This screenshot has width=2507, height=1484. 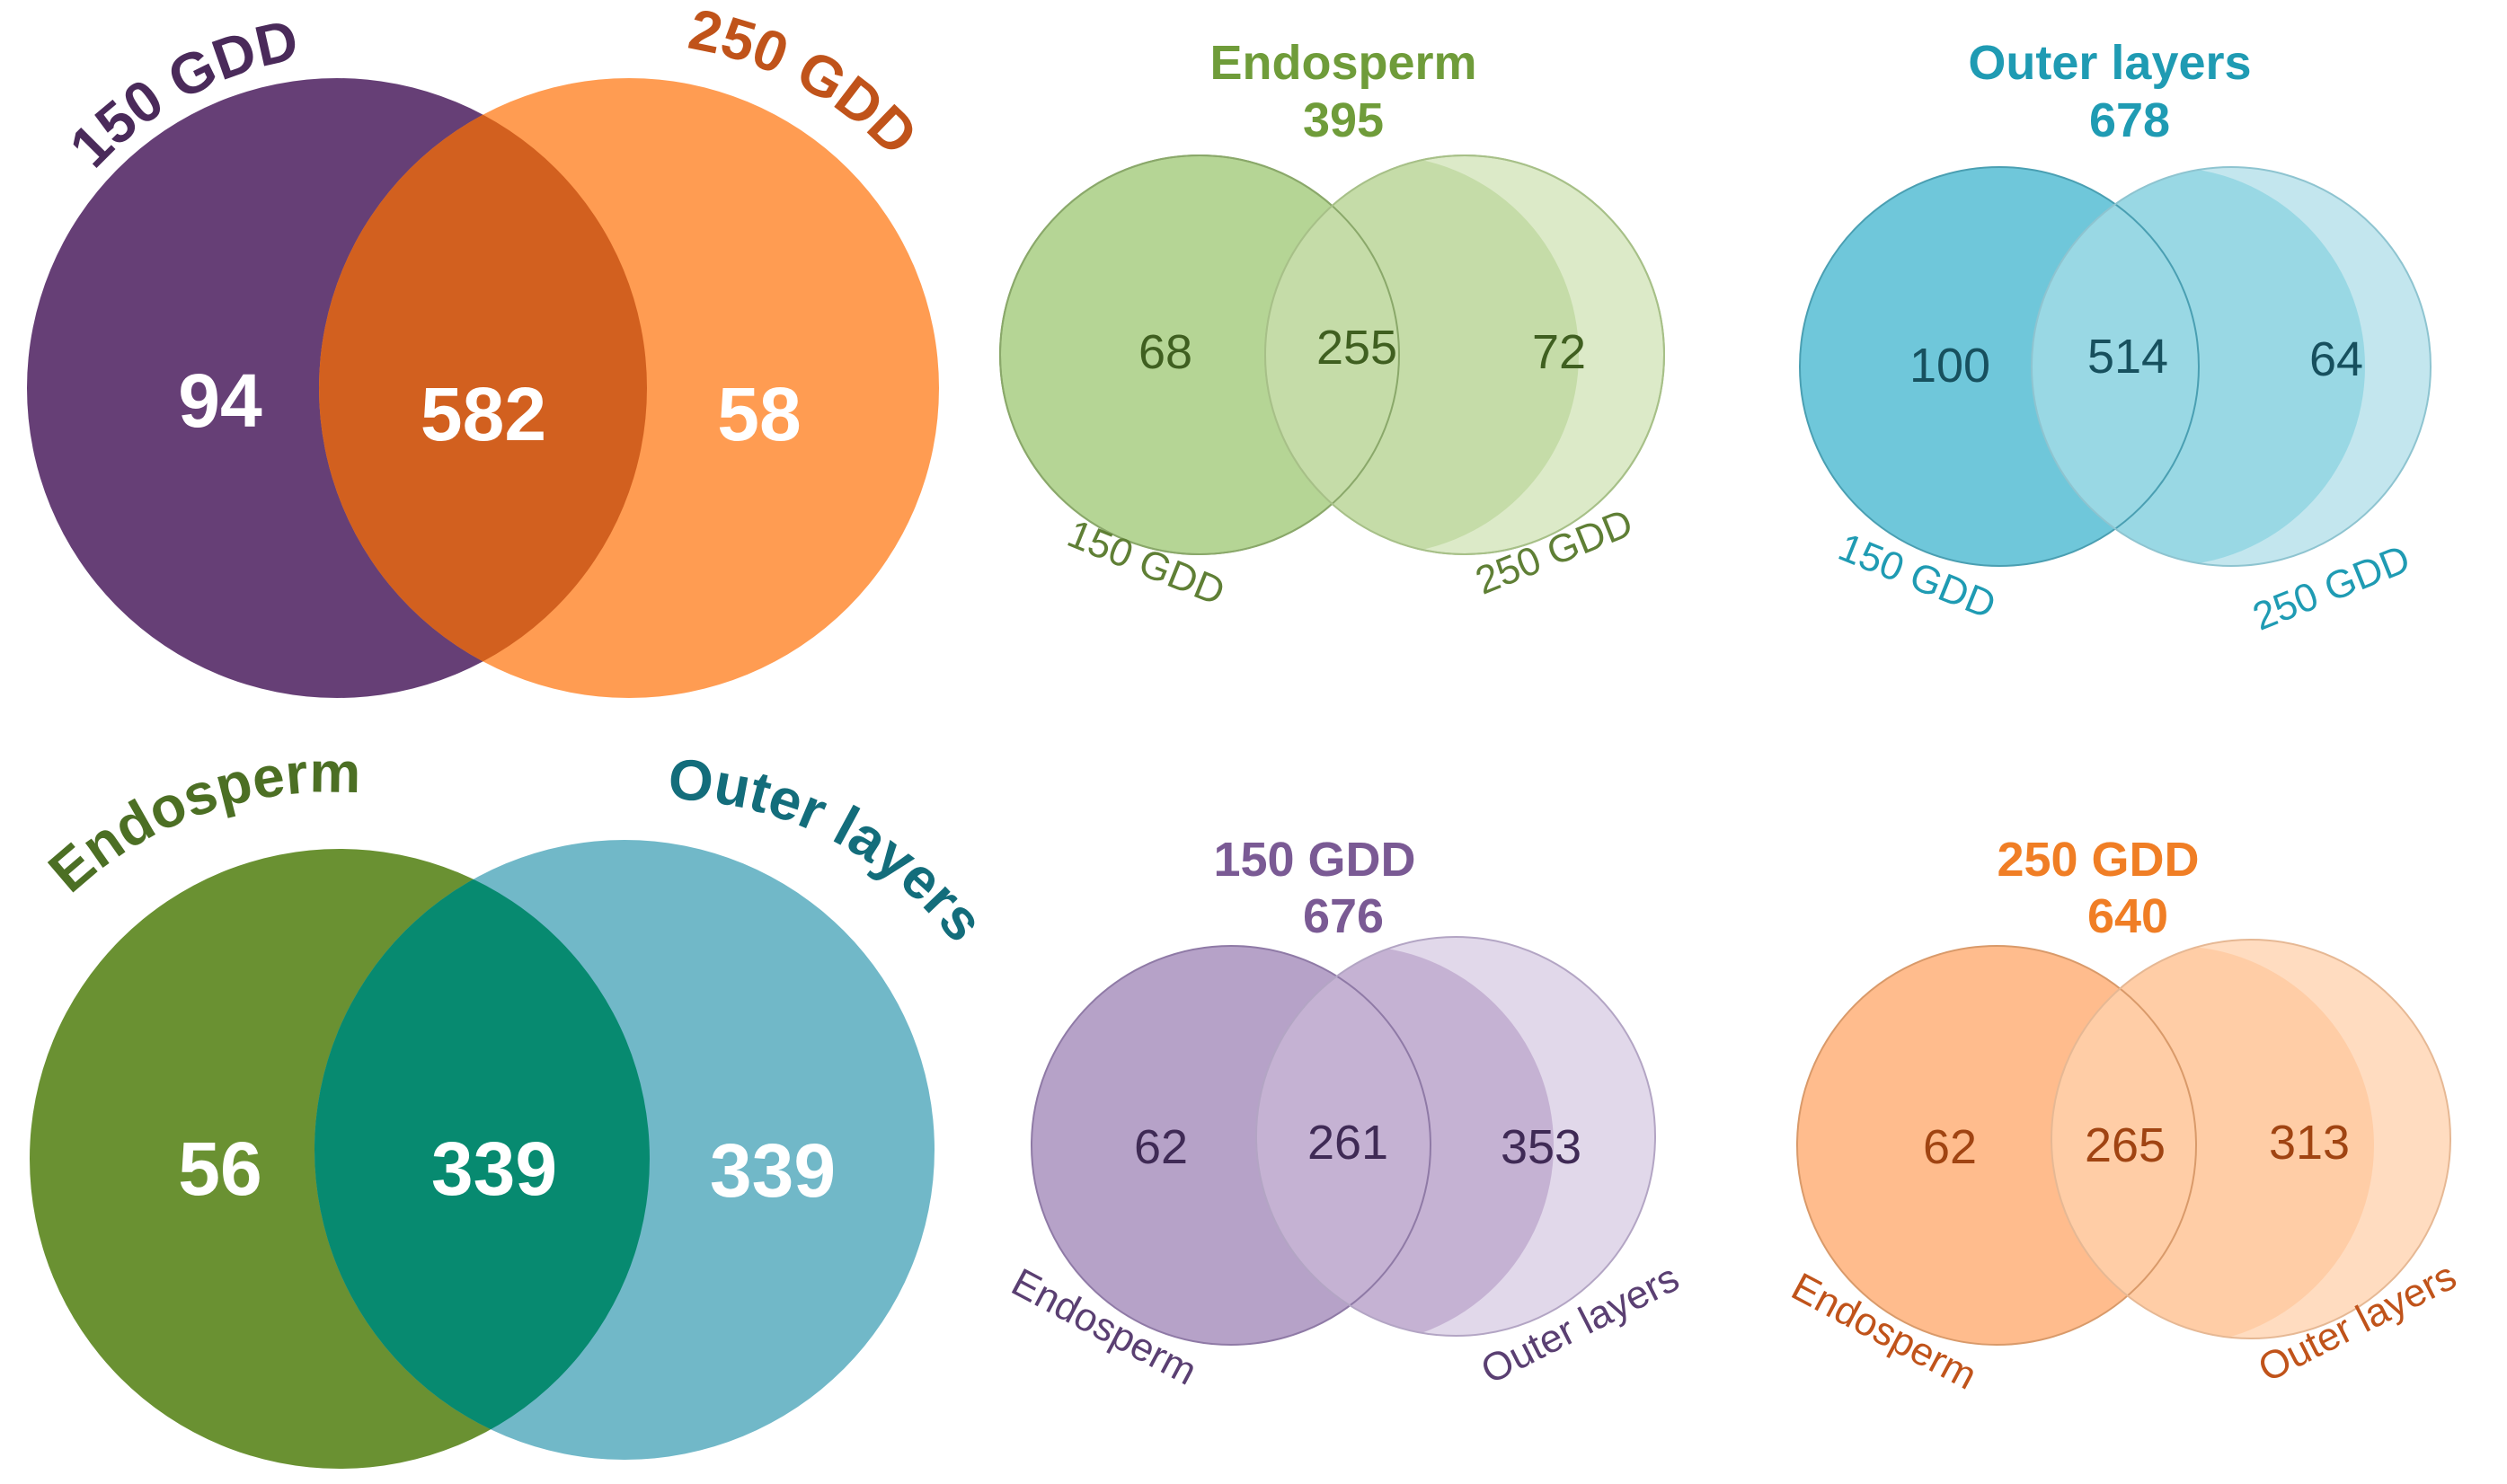 I want to click on panel-title: Outer layers, so click(x=2109, y=63).